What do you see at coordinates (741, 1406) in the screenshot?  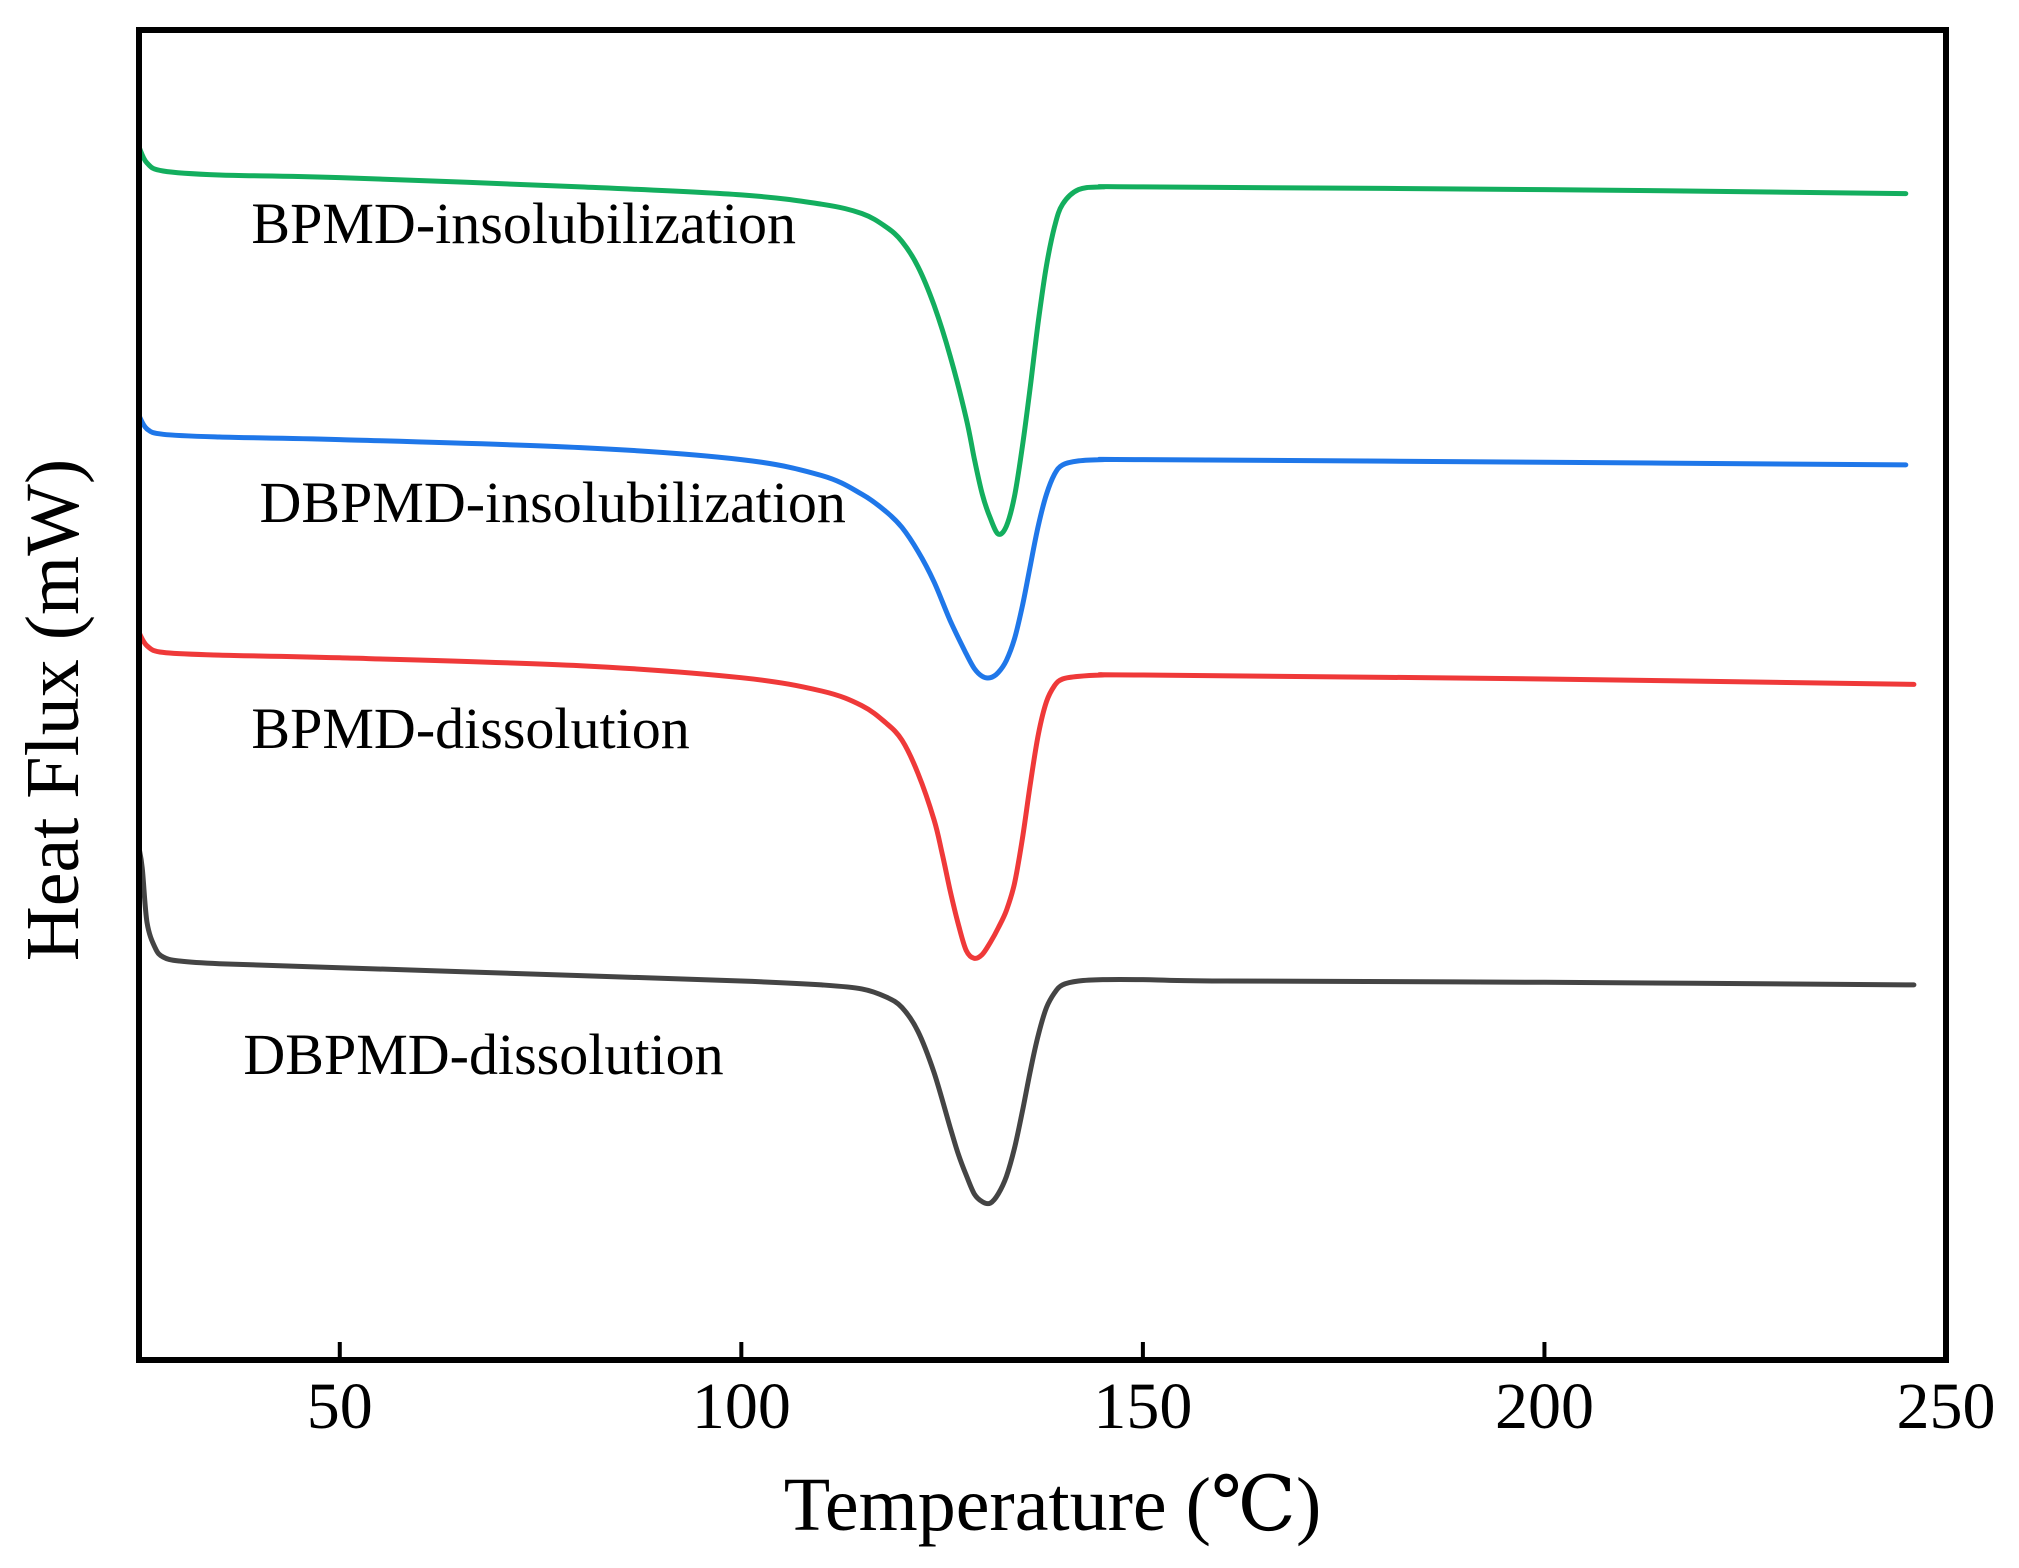 I see `x-tick-label-100: 100` at bounding box center [741, 1406].